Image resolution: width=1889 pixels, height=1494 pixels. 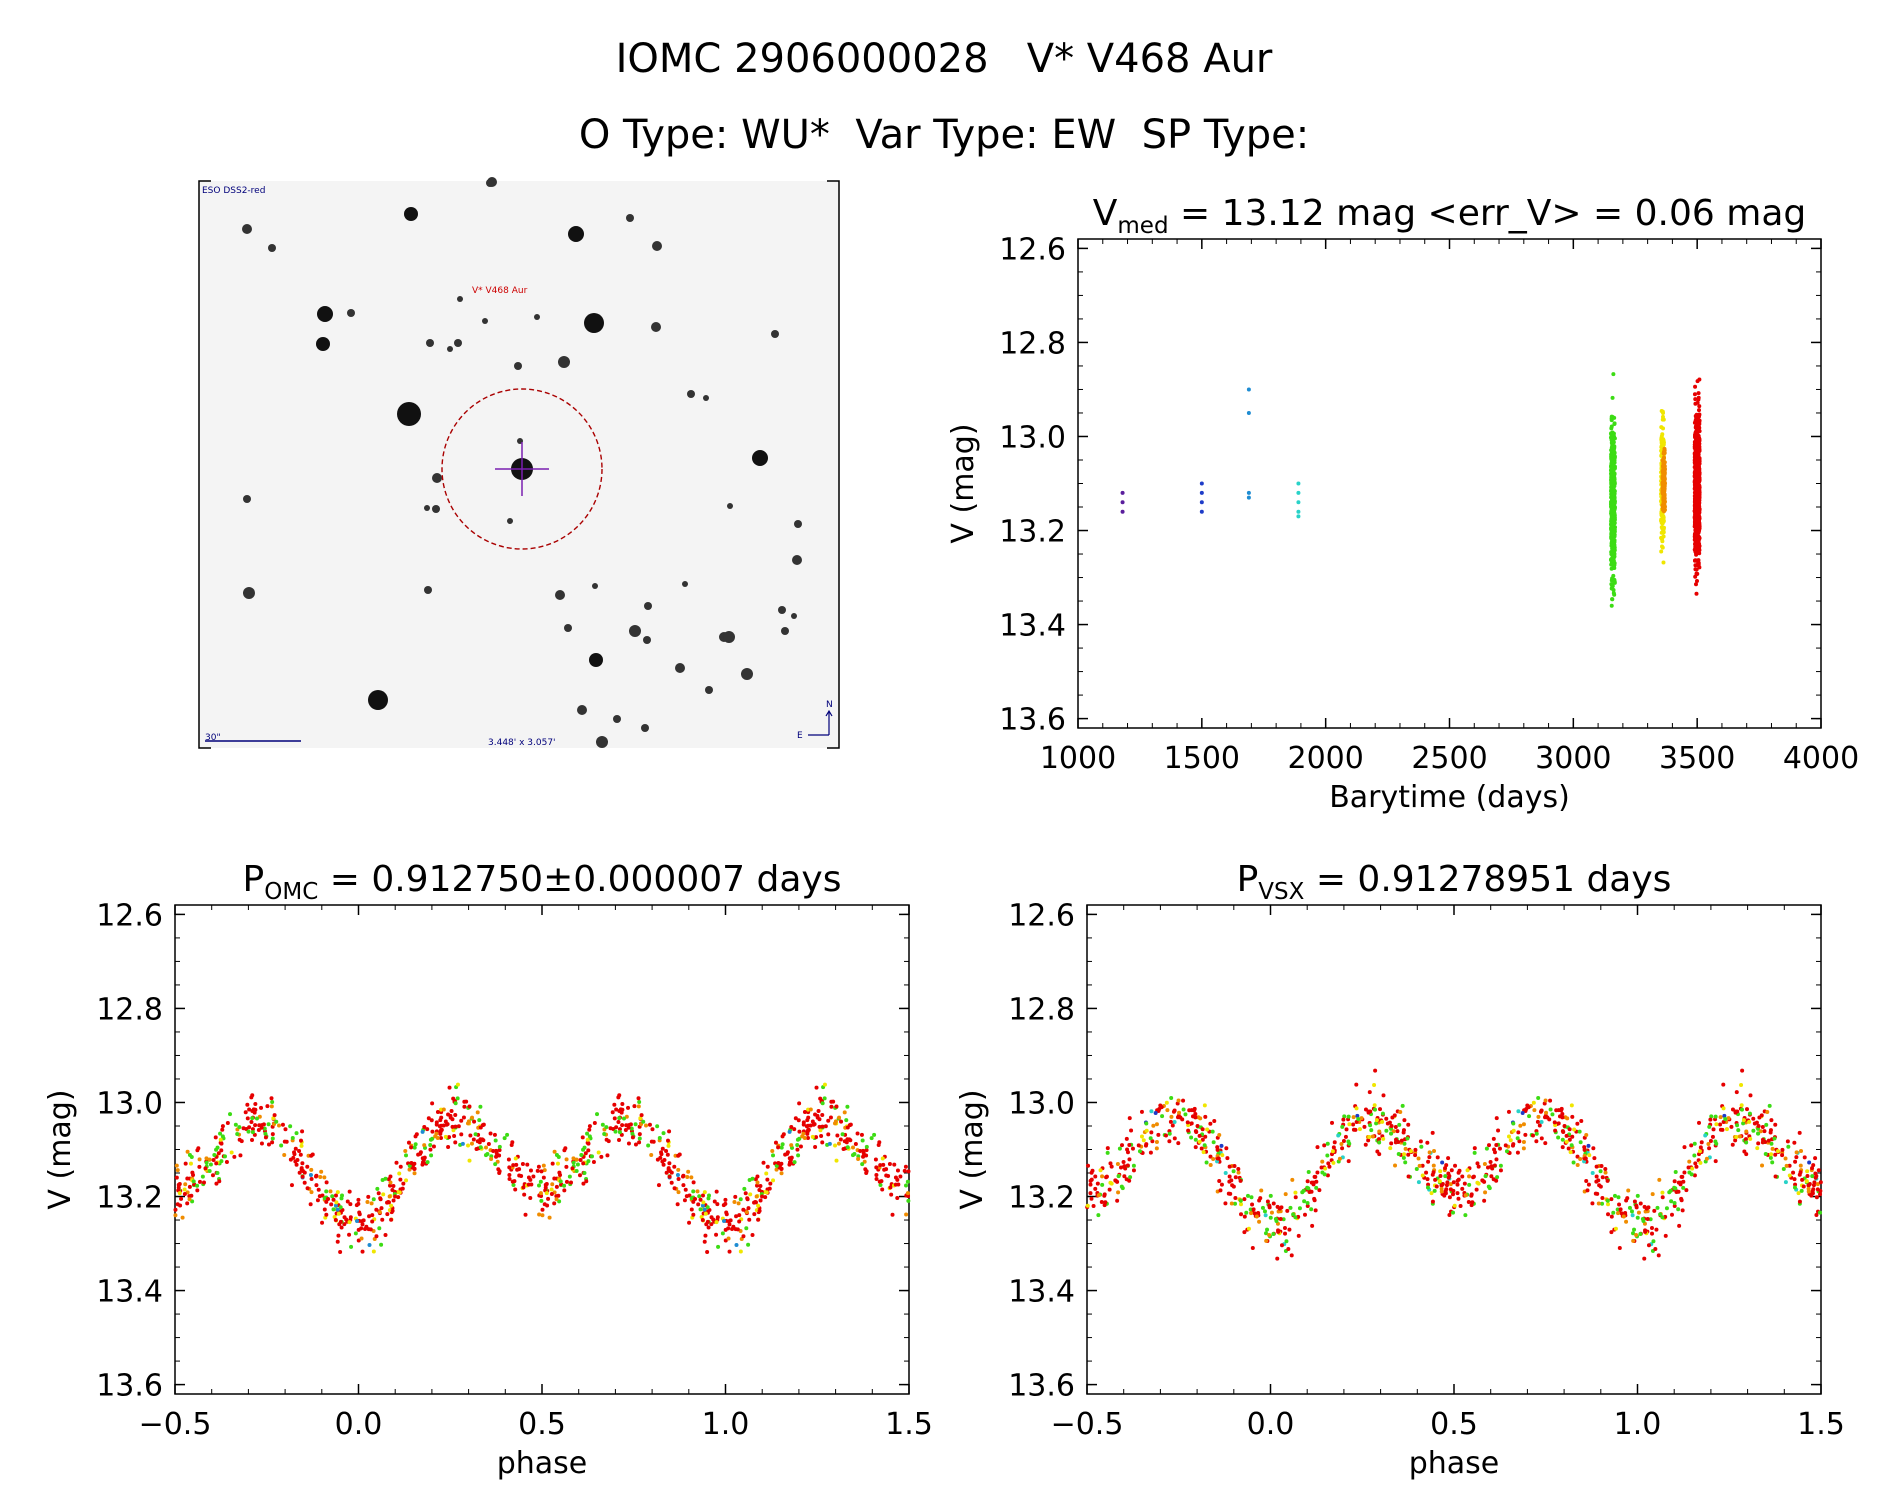 What do you see at coordinates (1454, 1424) in the screenshot?
I see `x-tick-label: 0.5` at bounding box center [1454, 1424].